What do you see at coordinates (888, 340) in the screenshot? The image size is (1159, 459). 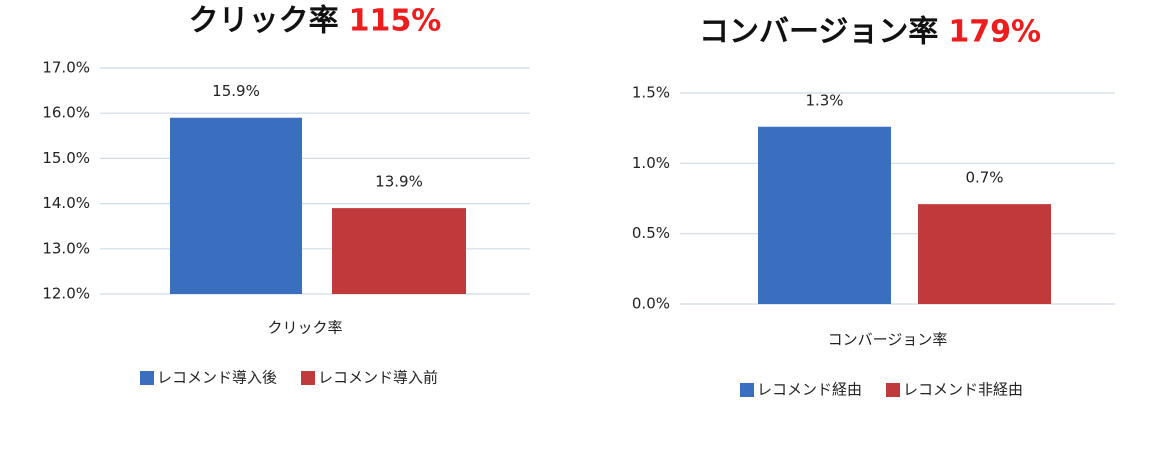 I see `x-tick-label: コンバージョン率` at bounding box center [888, 340].